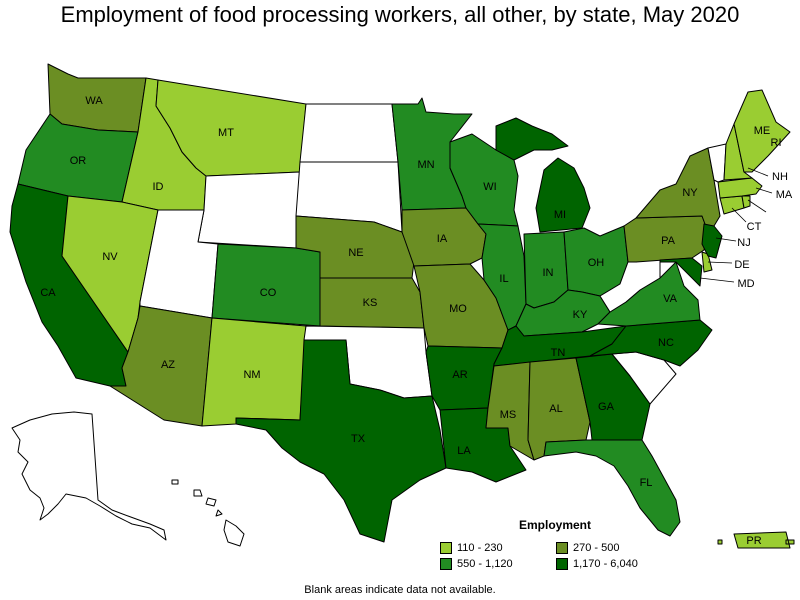 The width and height of the screenshot is (800, 600). I want to click on legend-title: Employment, so click(554, 525).